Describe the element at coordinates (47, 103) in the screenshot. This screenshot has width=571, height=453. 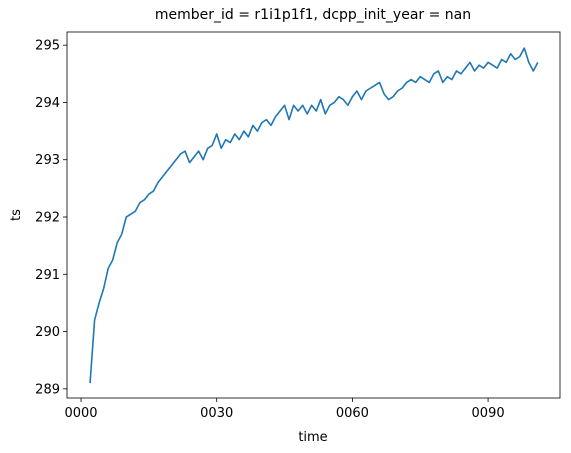
I see `y-tick-label: 294` at that location.